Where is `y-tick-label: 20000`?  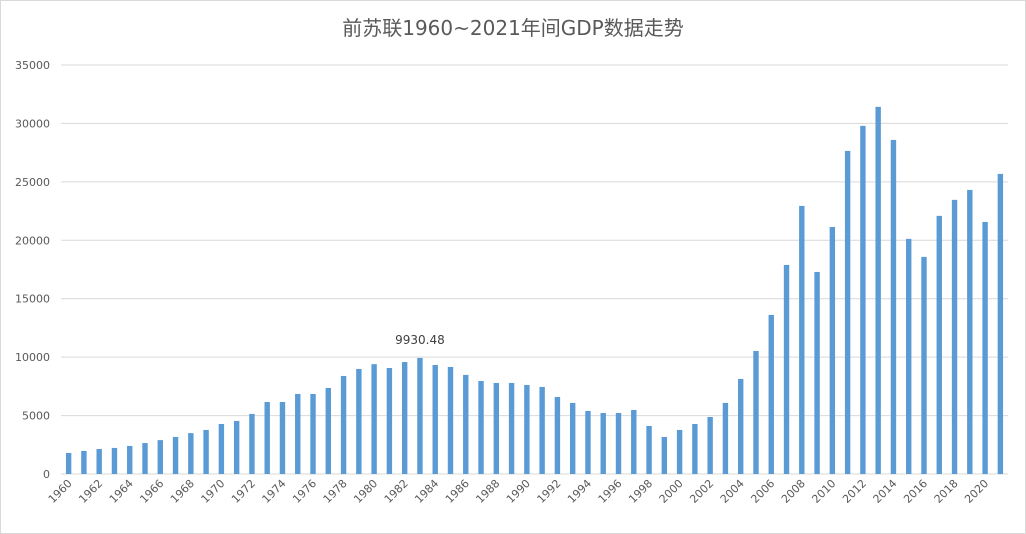 y-tick-label: 20000 is located at coordinates (32, 240).